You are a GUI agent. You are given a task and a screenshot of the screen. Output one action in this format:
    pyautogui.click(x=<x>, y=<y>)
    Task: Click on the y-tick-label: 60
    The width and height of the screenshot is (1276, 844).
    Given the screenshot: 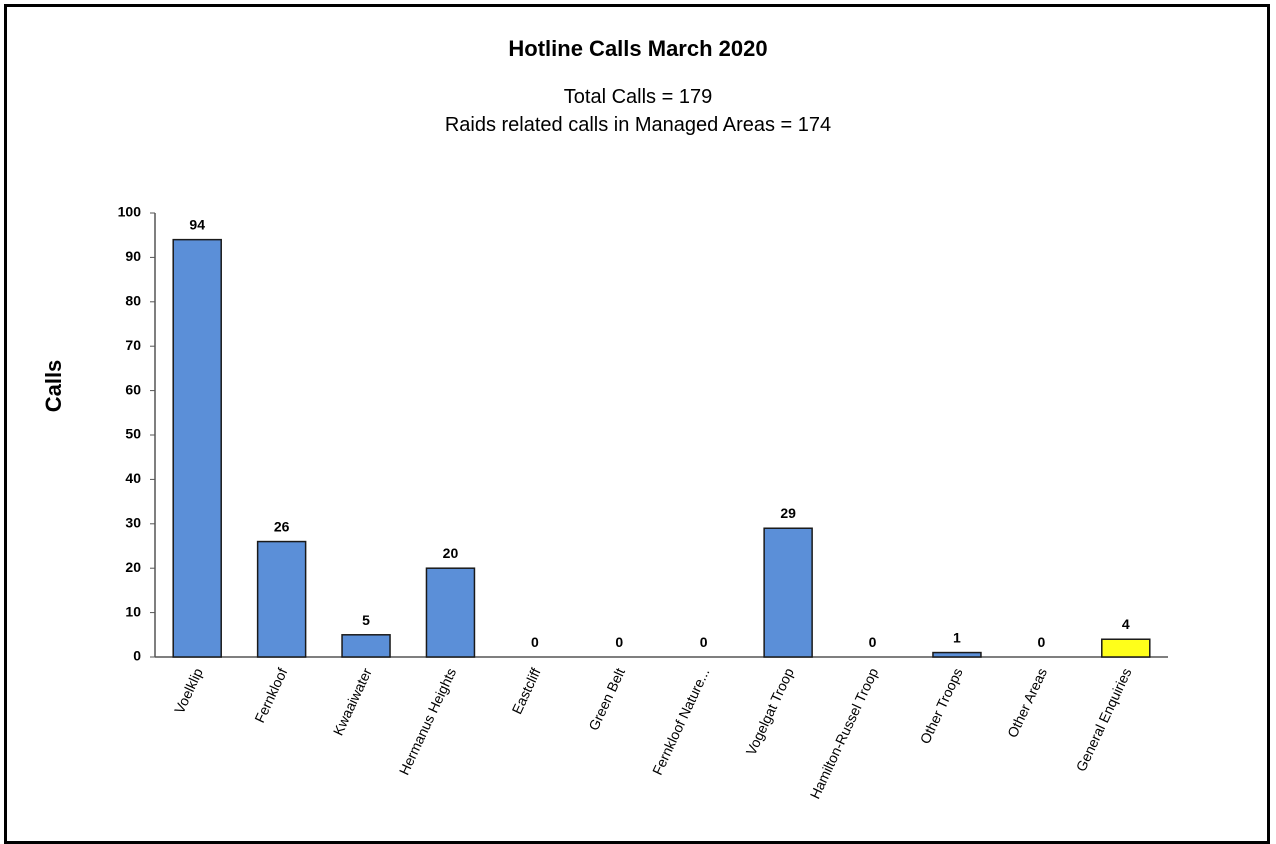 What is the action you would take?
    pyautogui.click(x=133, y=389)
    